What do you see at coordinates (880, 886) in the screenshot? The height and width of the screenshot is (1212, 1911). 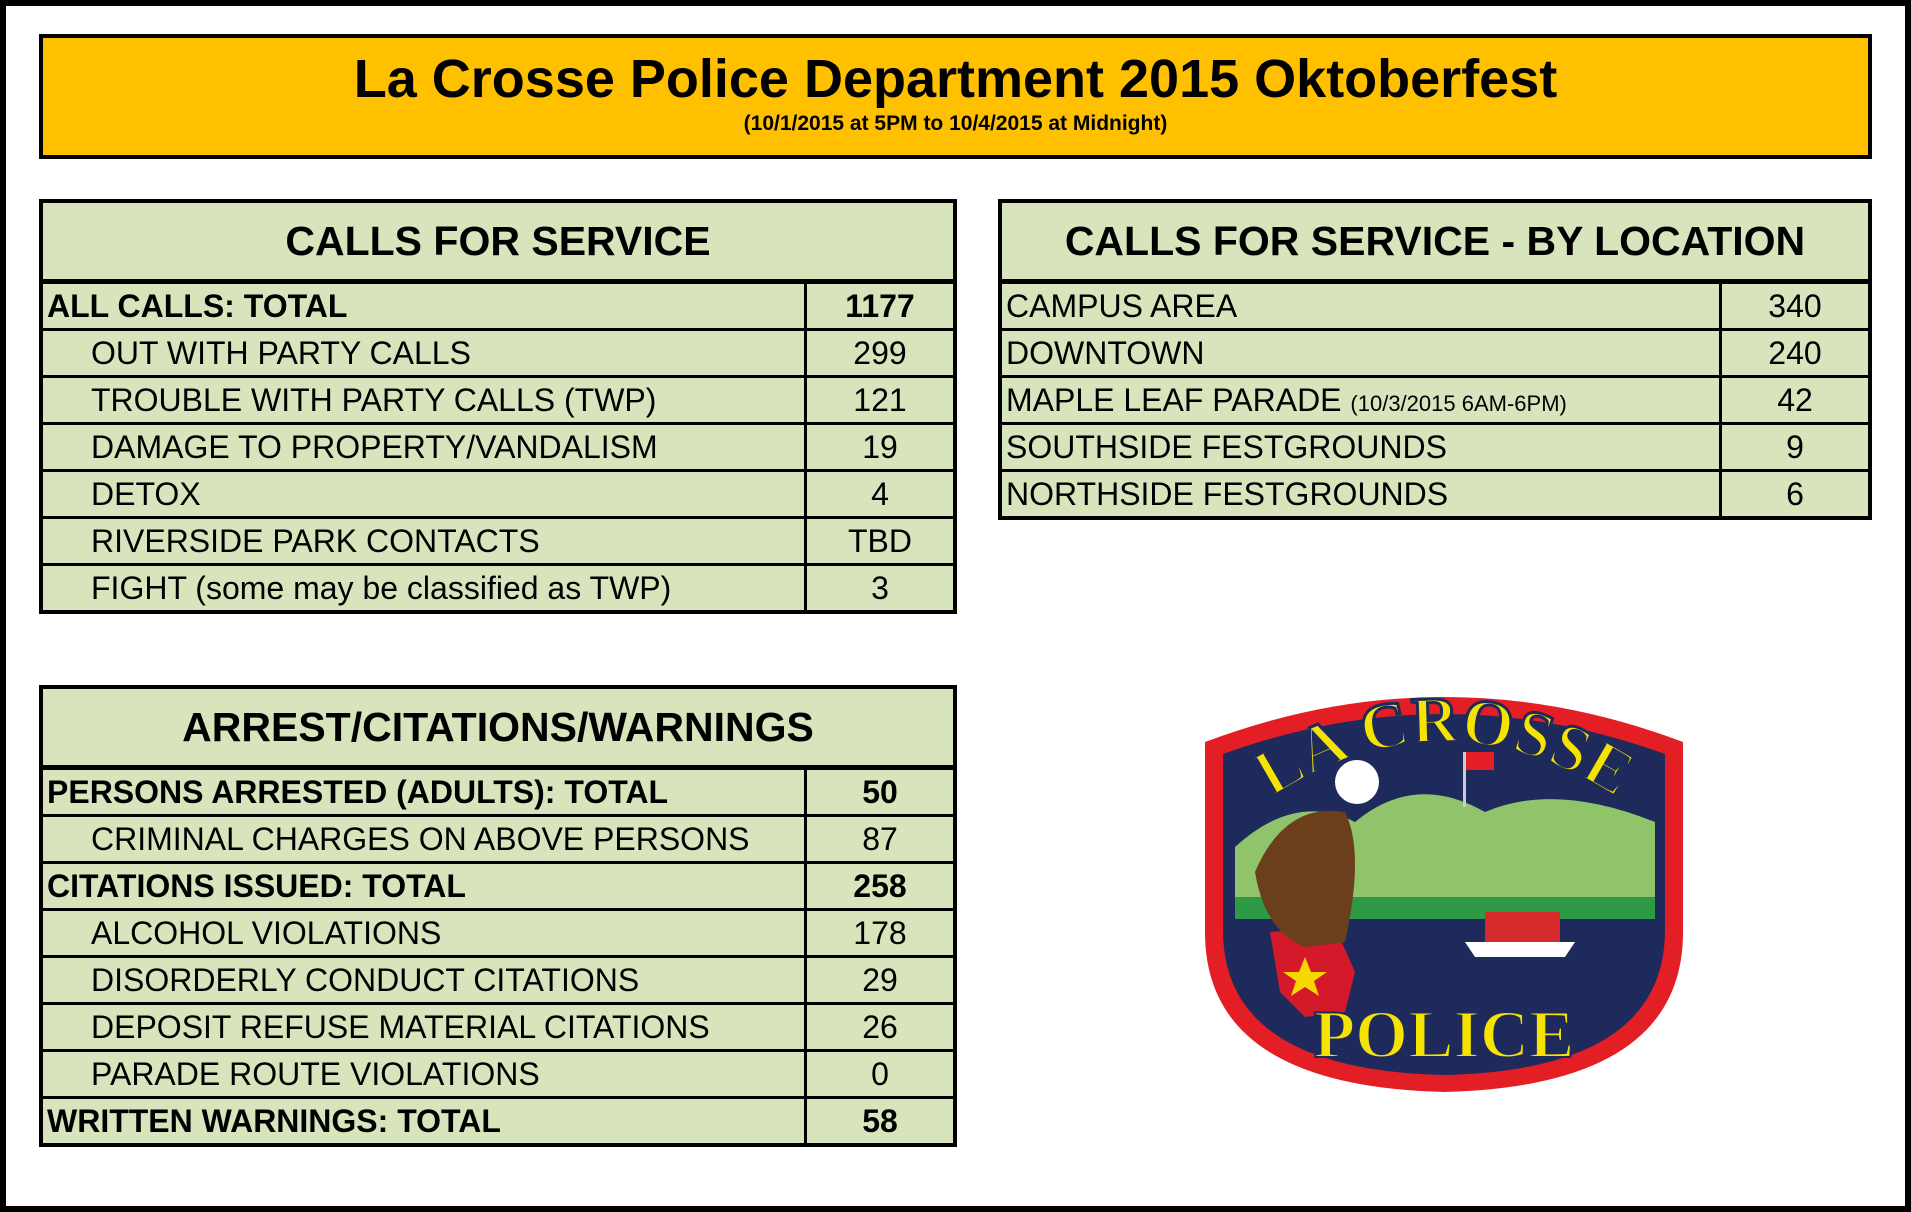 I see `row-value: 258` at bounding box center [880, 886].